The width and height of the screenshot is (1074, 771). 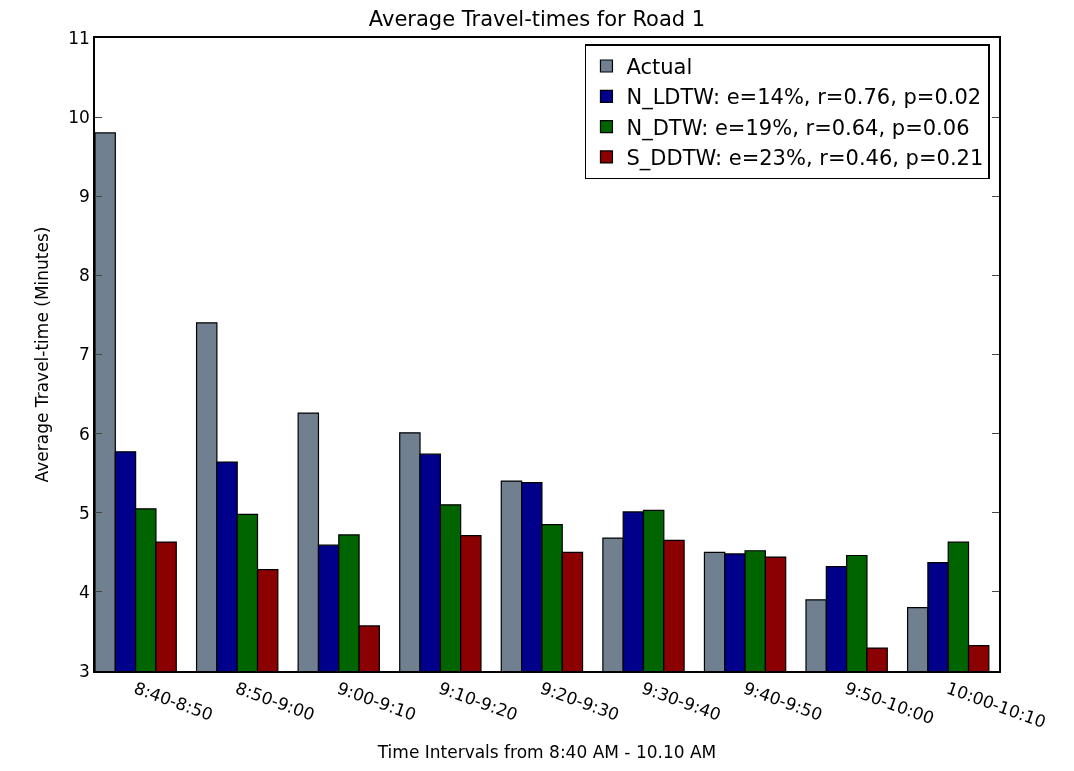 What do you see at coordinates (805, 159) in the screenshot?
I see `legend-label: S_DDTW: e=23%, r=0.46, p=0.21` at bounding box center [805, 159].